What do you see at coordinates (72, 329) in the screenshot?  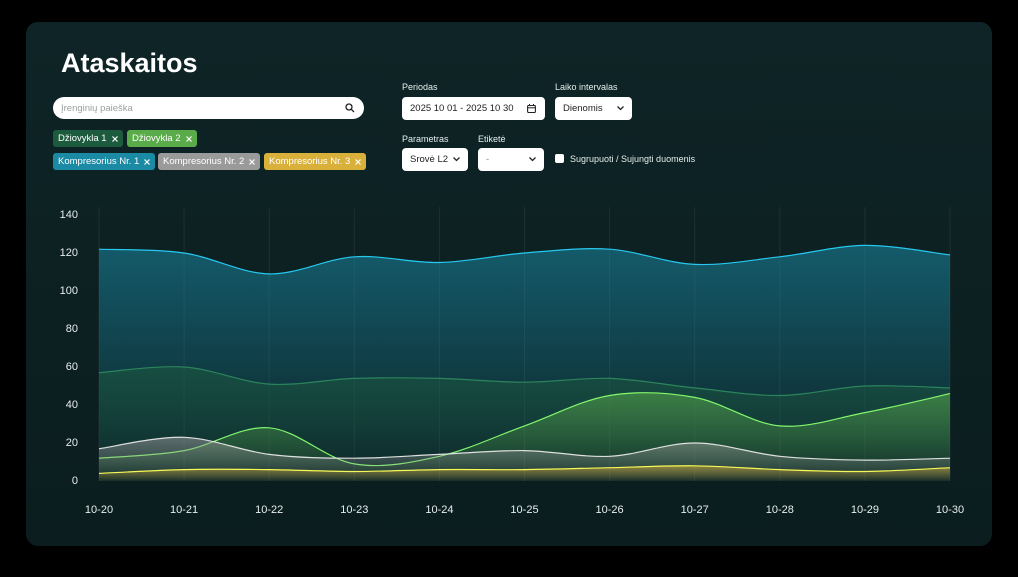 I see `y-tick-label: 80` at bounding box center [72, 329].